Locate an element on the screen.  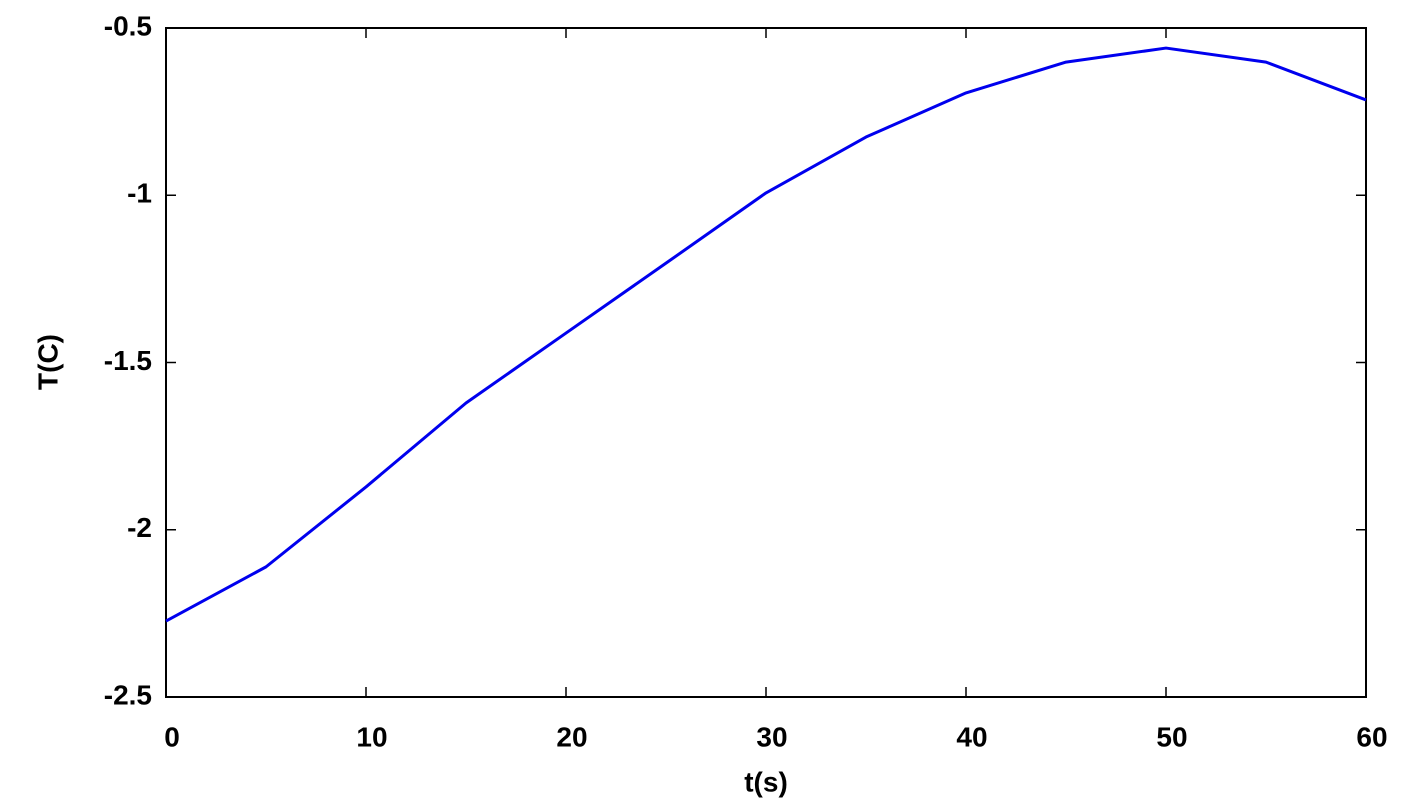
x-axis-label: t(s) is located at coordinates (766, 781).